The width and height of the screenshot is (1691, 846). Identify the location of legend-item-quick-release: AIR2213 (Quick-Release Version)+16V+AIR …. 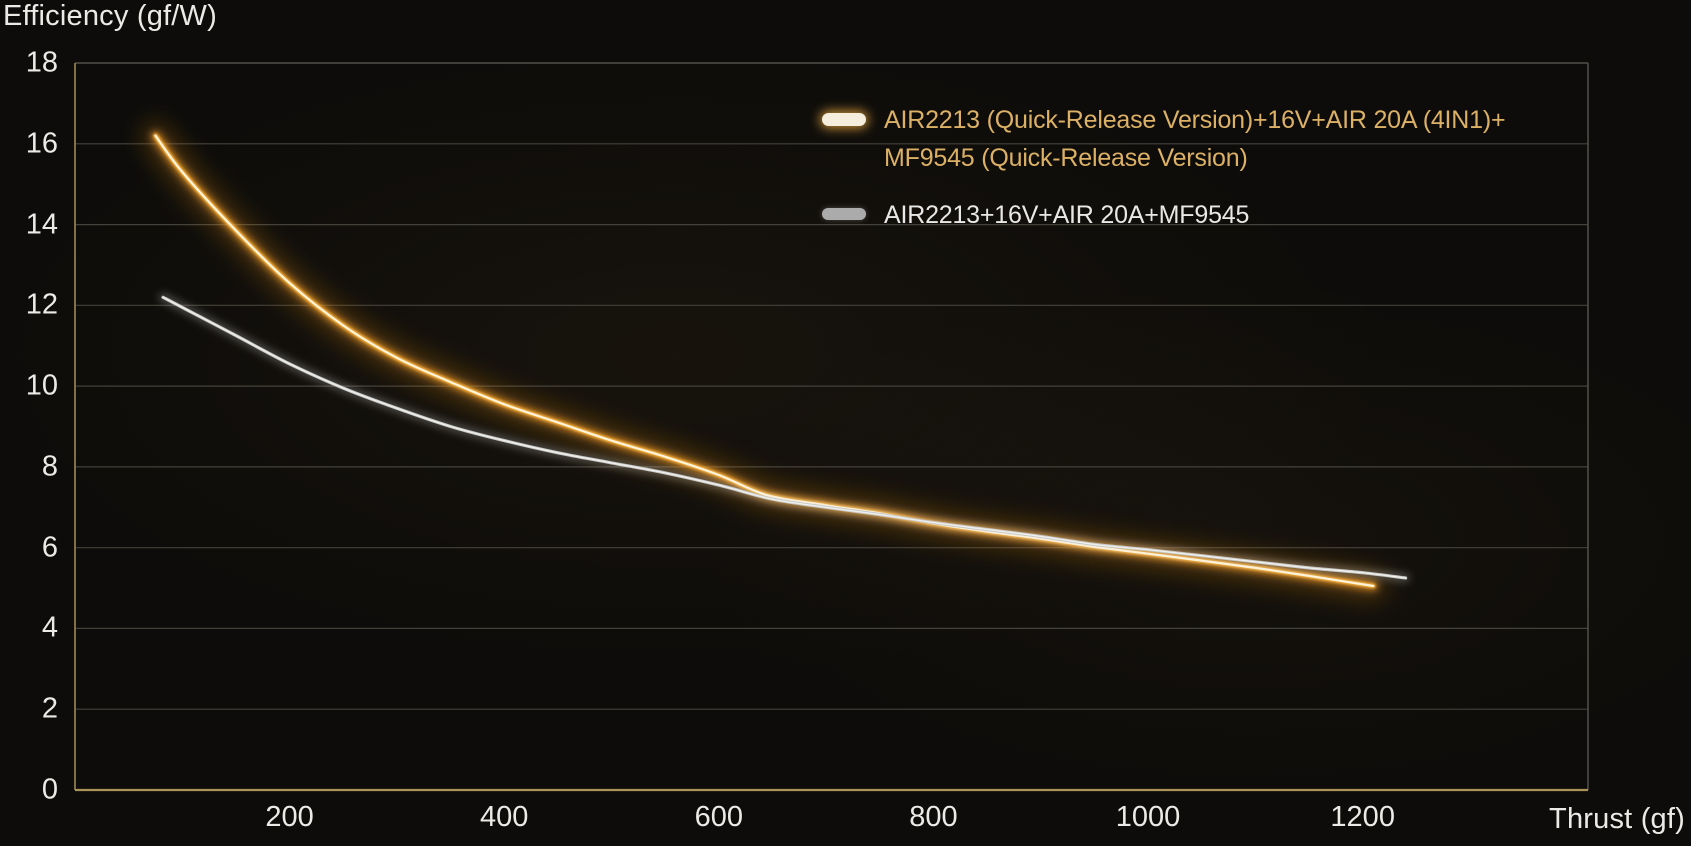
(1164, 139).